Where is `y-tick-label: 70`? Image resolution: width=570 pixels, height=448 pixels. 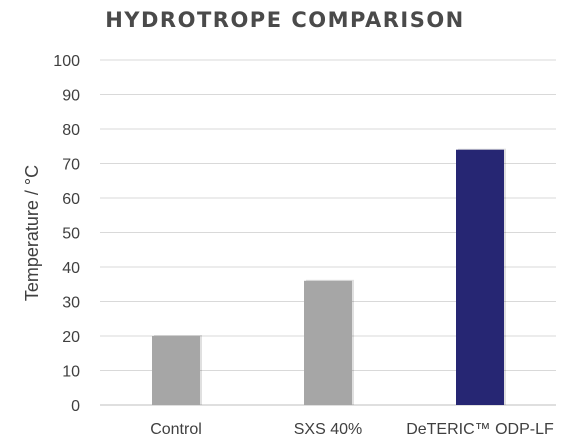
y-tick-label: 70 is located at coordinates (71, 165).